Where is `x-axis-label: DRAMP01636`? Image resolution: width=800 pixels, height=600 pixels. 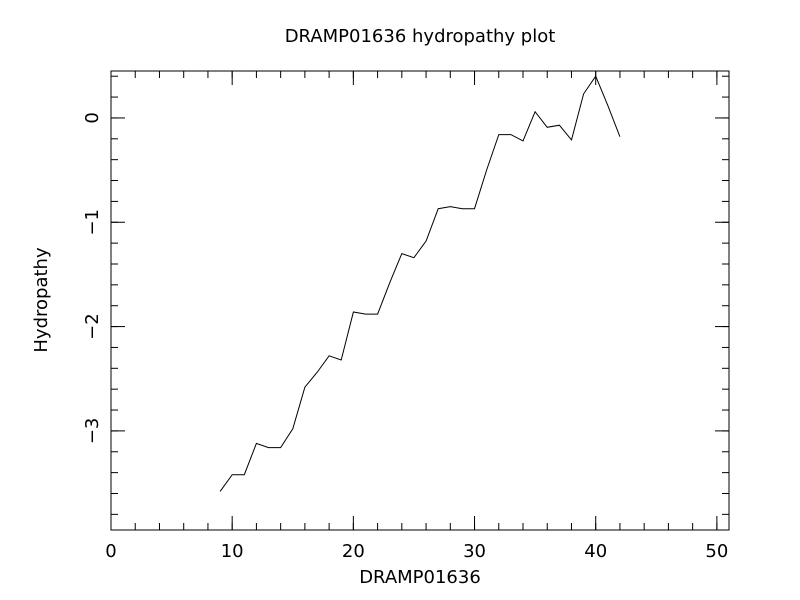 x-axis-label: DRAMP01636 is located at coordinates (420, 577).